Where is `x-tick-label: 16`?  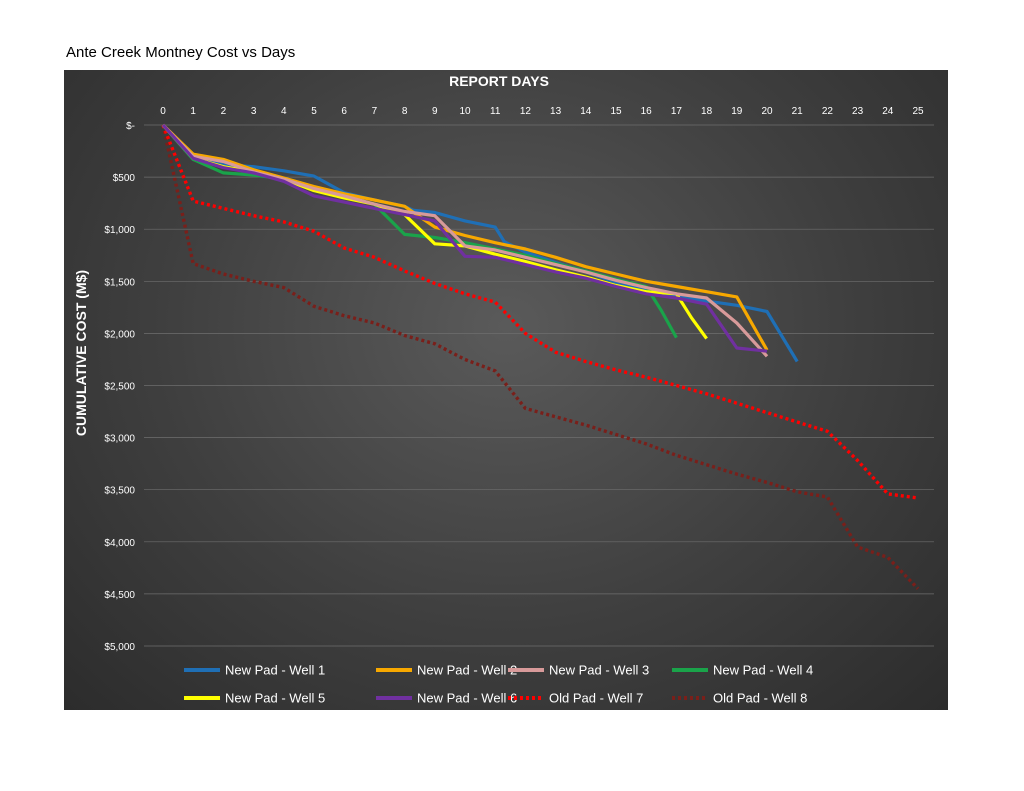 x-tick-label: 16 is located at coordinates (647, 111).